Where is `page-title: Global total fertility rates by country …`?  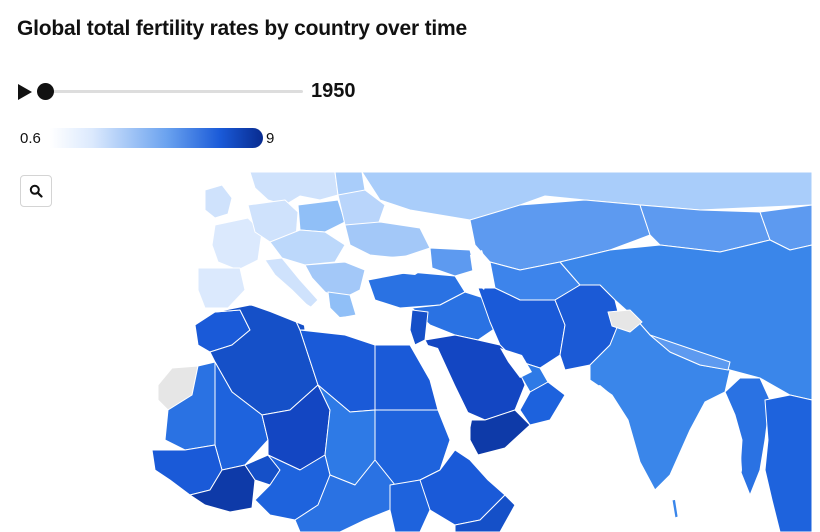 page-title: Global total fertility rates by country … is located at coordinates (242, 28).